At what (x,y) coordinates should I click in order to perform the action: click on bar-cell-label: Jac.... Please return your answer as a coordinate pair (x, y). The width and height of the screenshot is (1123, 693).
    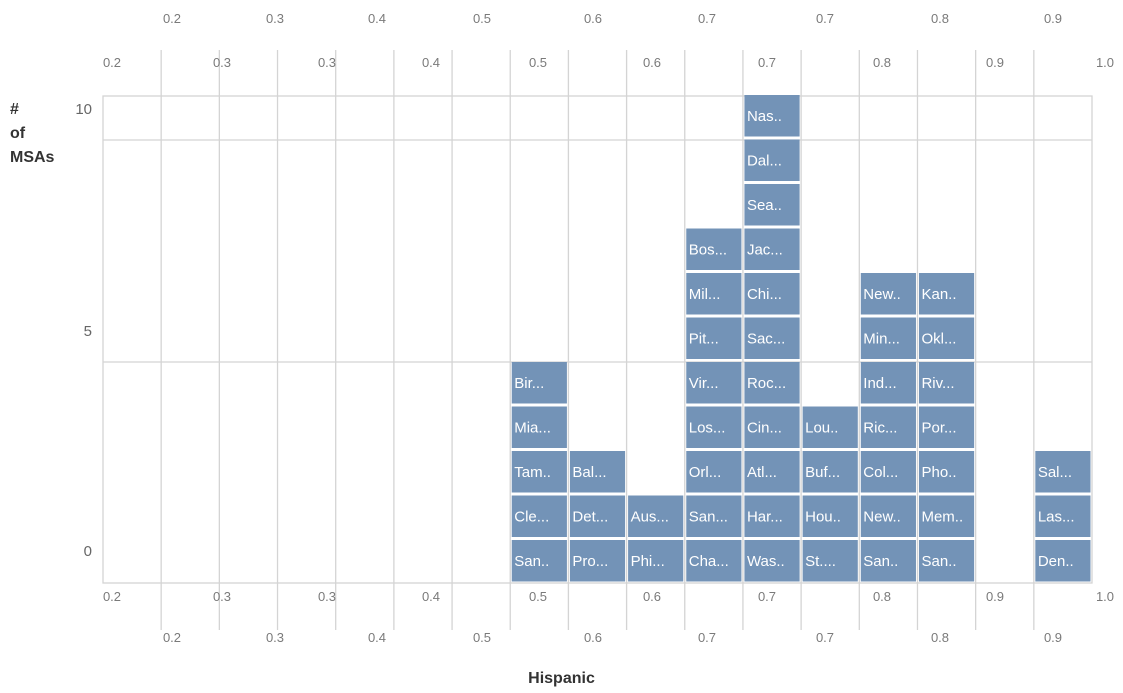
    Looking at the image, I should click on (765, 249).